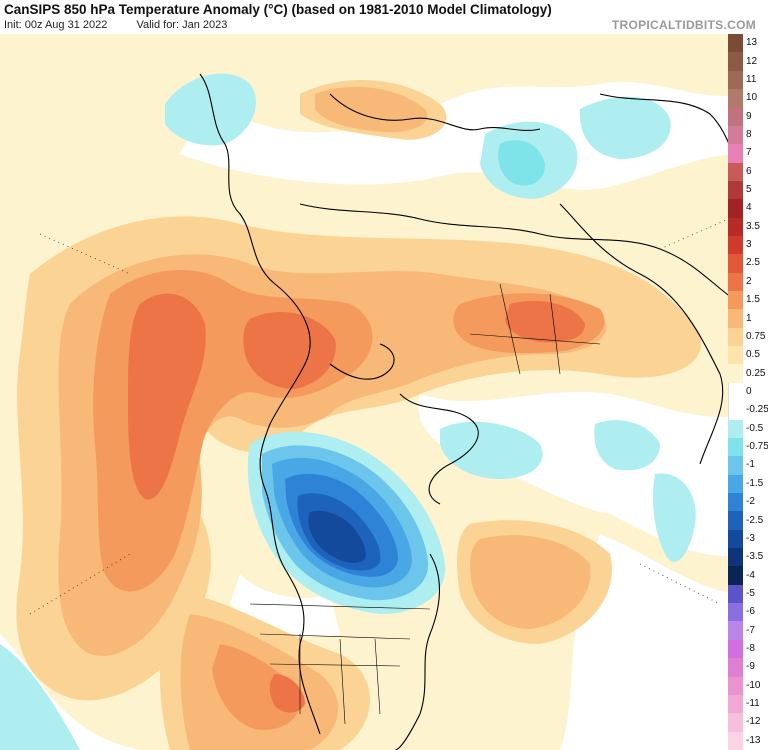 This screenshot has width=768, height=750. What do you see at coordinates (755, 557) in the screenshot?
I see `colorbar-label: -3.5` at bounding box center [755, 557].